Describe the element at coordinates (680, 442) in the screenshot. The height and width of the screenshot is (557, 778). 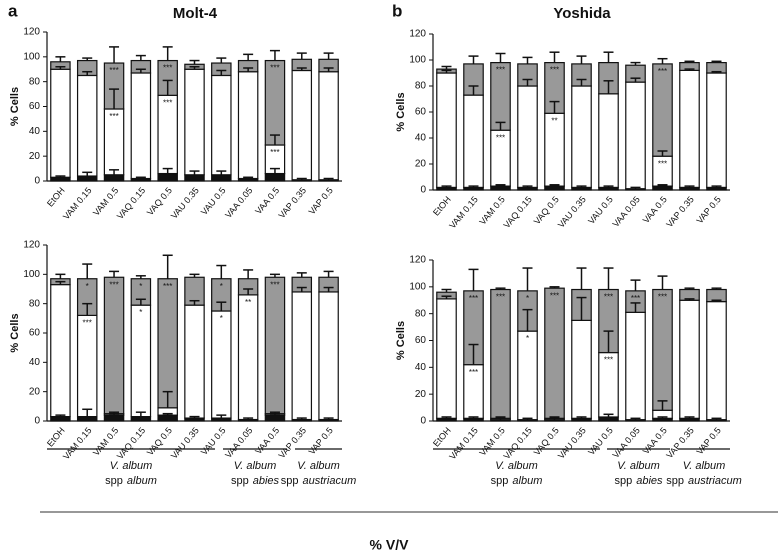
I see `x-tick-label: VAP 0.35` at that location.